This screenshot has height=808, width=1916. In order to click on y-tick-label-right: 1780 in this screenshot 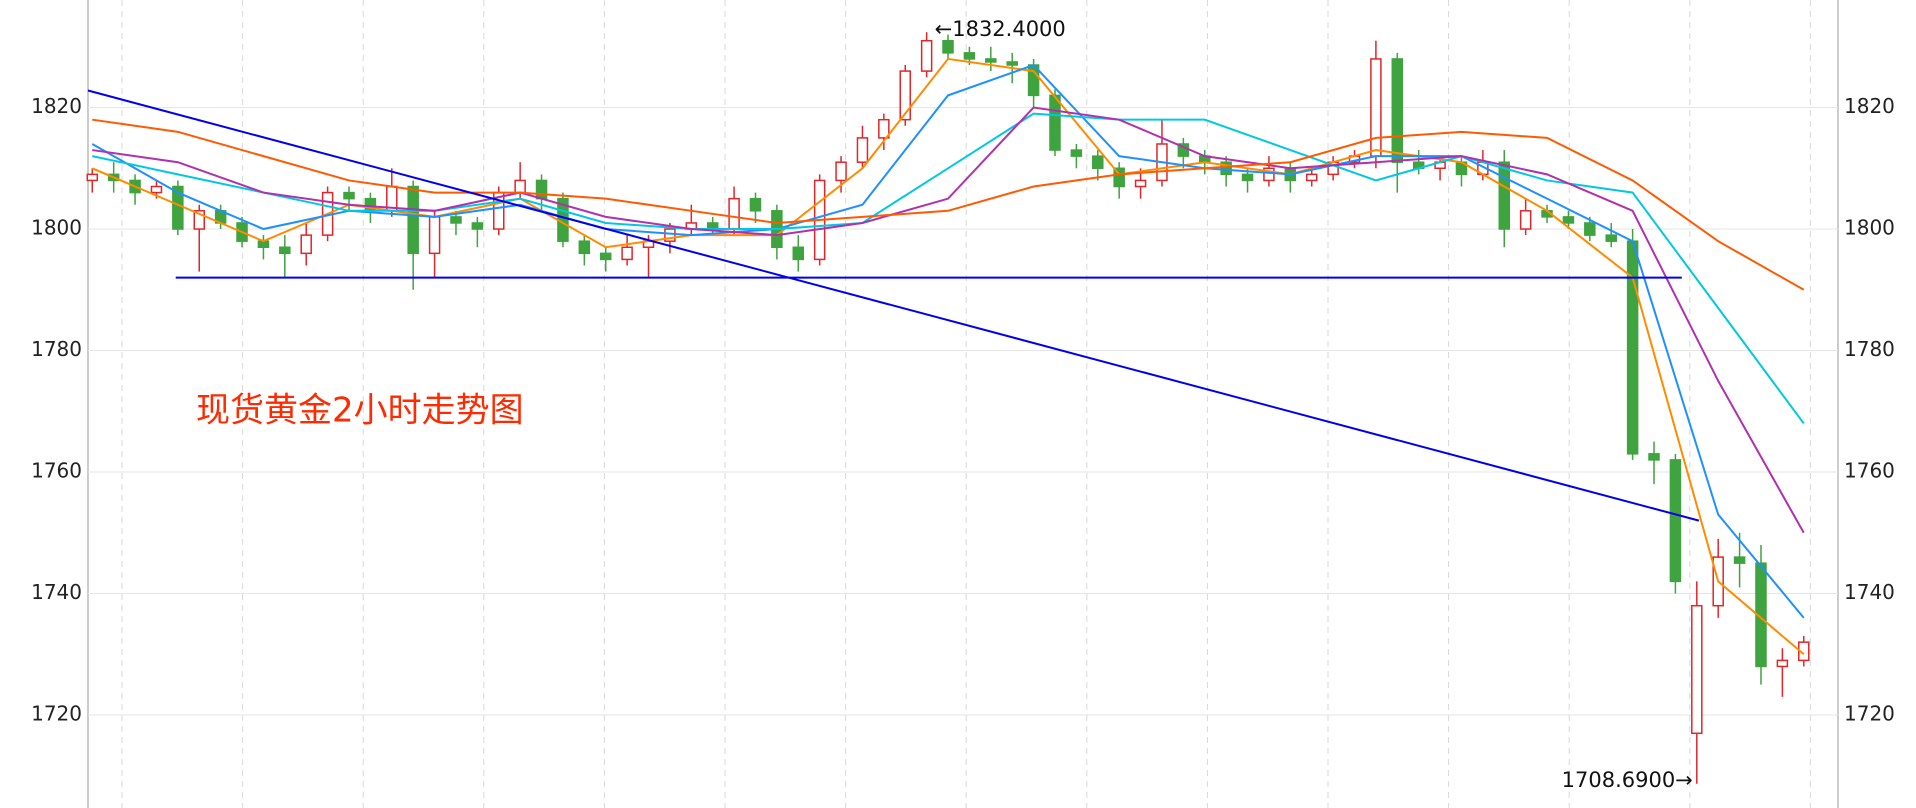, I will do `click(1869, 349)`.